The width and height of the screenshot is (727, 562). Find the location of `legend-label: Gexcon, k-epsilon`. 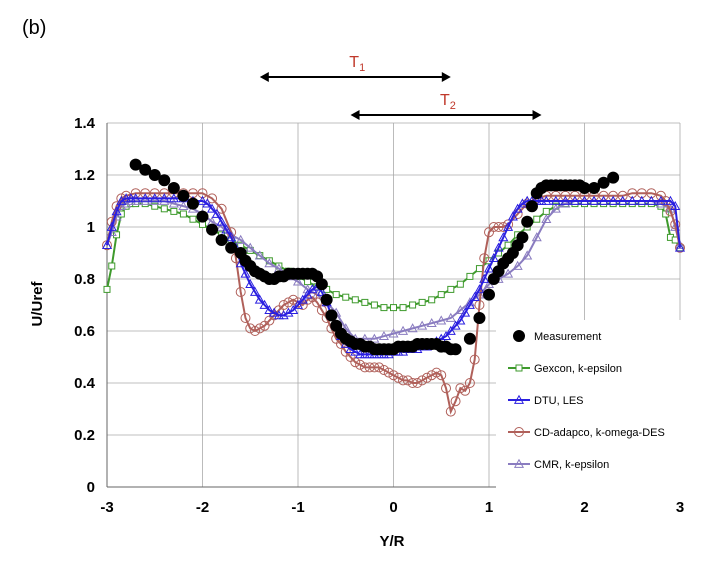

legend-label: Gexcon, k-epsilon is located at coordinates (578, 369).